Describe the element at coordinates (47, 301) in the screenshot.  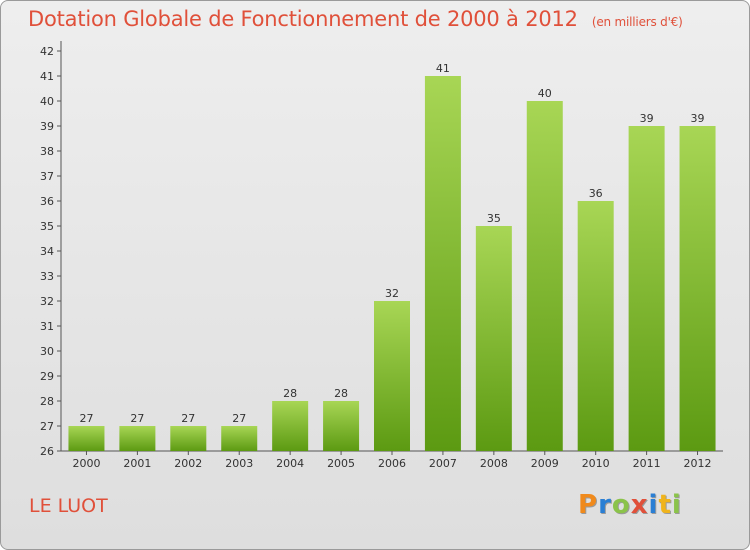
I see `y-tick-label: 32` at that location.